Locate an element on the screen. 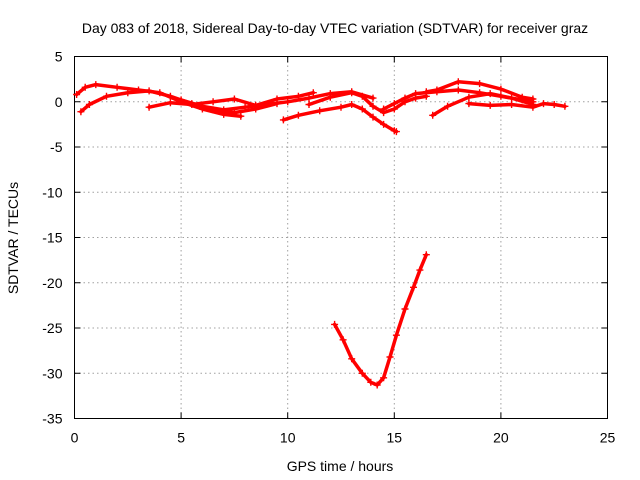 Image resolution: width=640 pixels, height=480 pixels. x-tick-label: 10 is located at coordinates (288, 438).